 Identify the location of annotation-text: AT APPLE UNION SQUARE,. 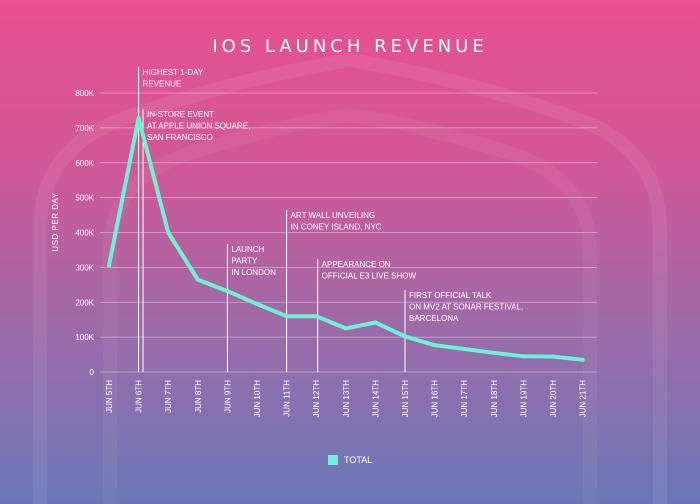
(198, 126).